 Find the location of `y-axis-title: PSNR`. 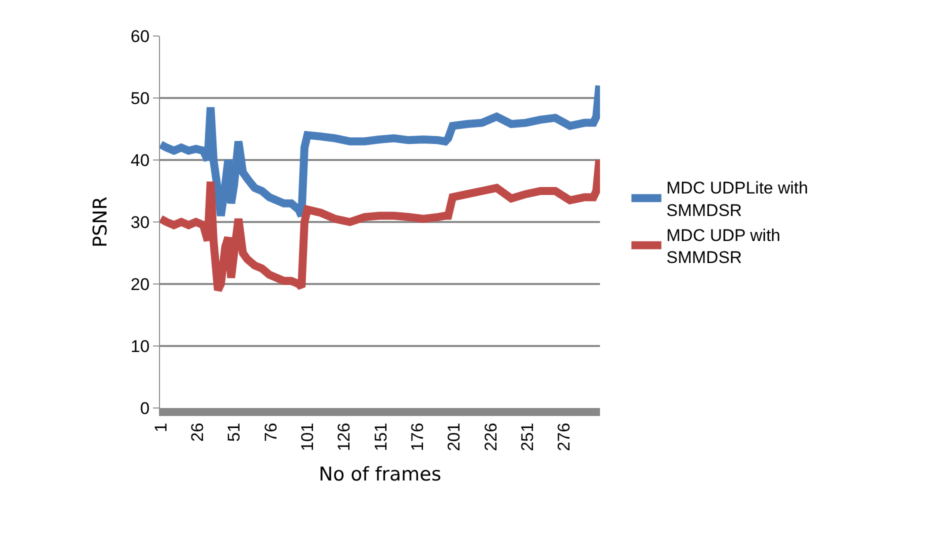

y-axis-title: PSNR is located at coordinates (101, 222).